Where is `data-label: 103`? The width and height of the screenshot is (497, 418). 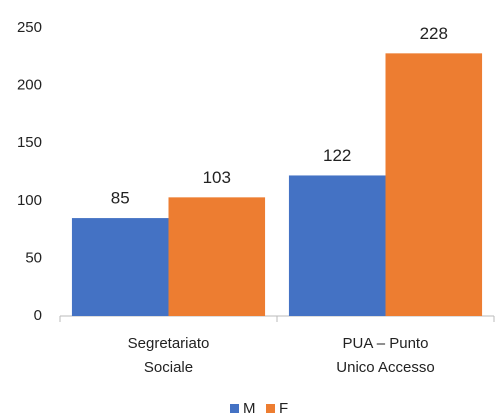
data-label: 103 is located at coordinates (217, 177).